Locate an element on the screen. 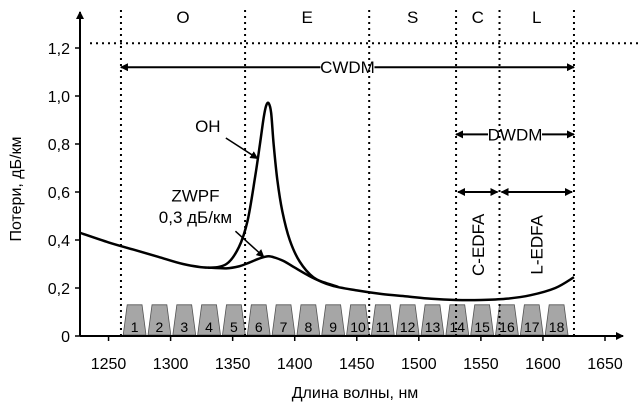 The image size is (642, 407). channel-label-17: 17 is located at coordinates (532, 327).